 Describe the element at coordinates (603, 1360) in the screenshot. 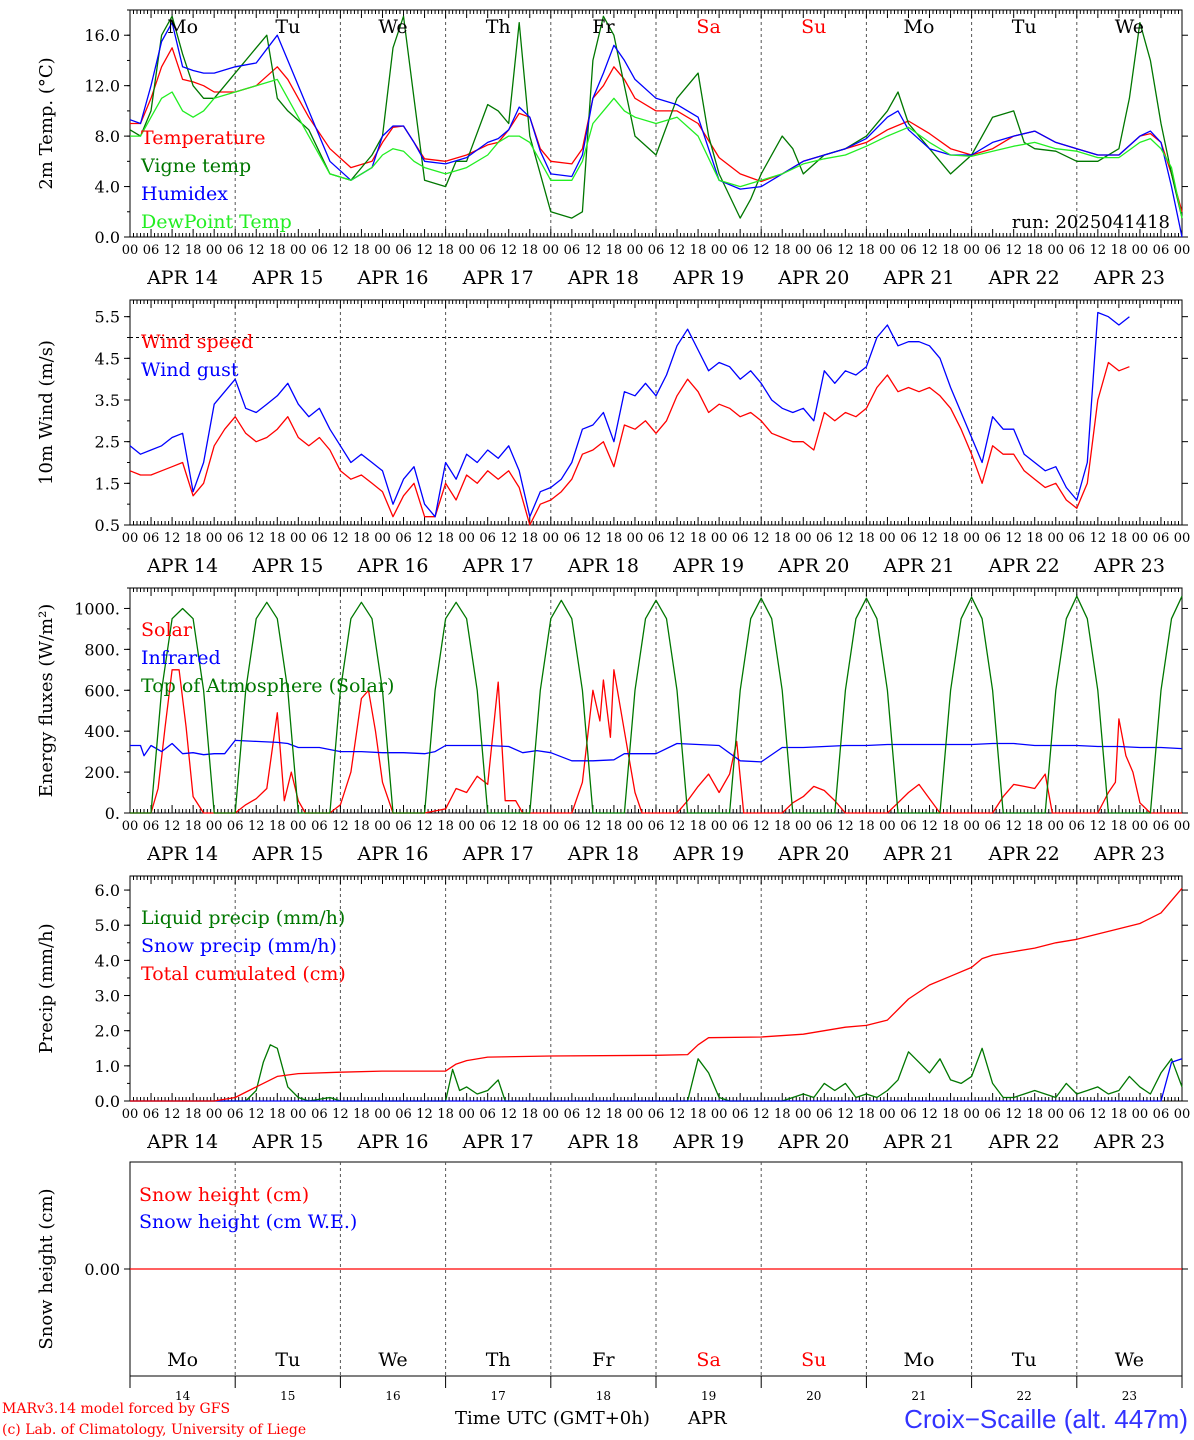

I see `day-name: Fr` at that location.